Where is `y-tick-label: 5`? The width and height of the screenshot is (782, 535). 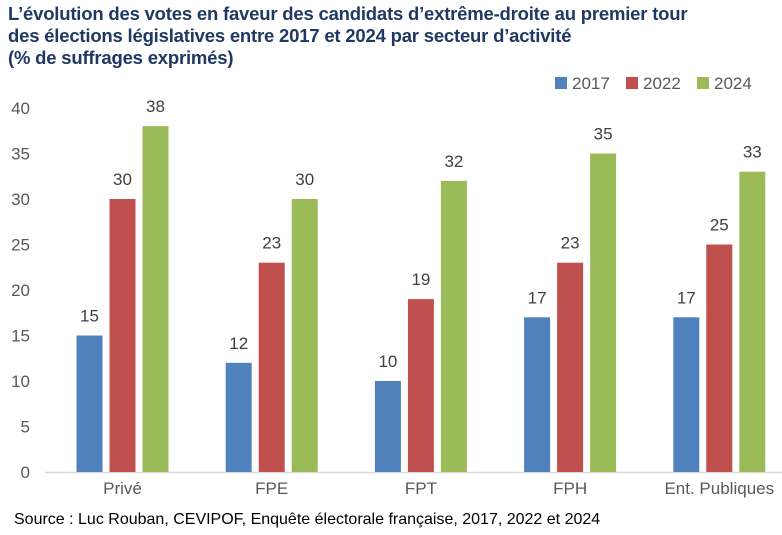
y-tick-label: 5 is located at coordinates (25, 427).